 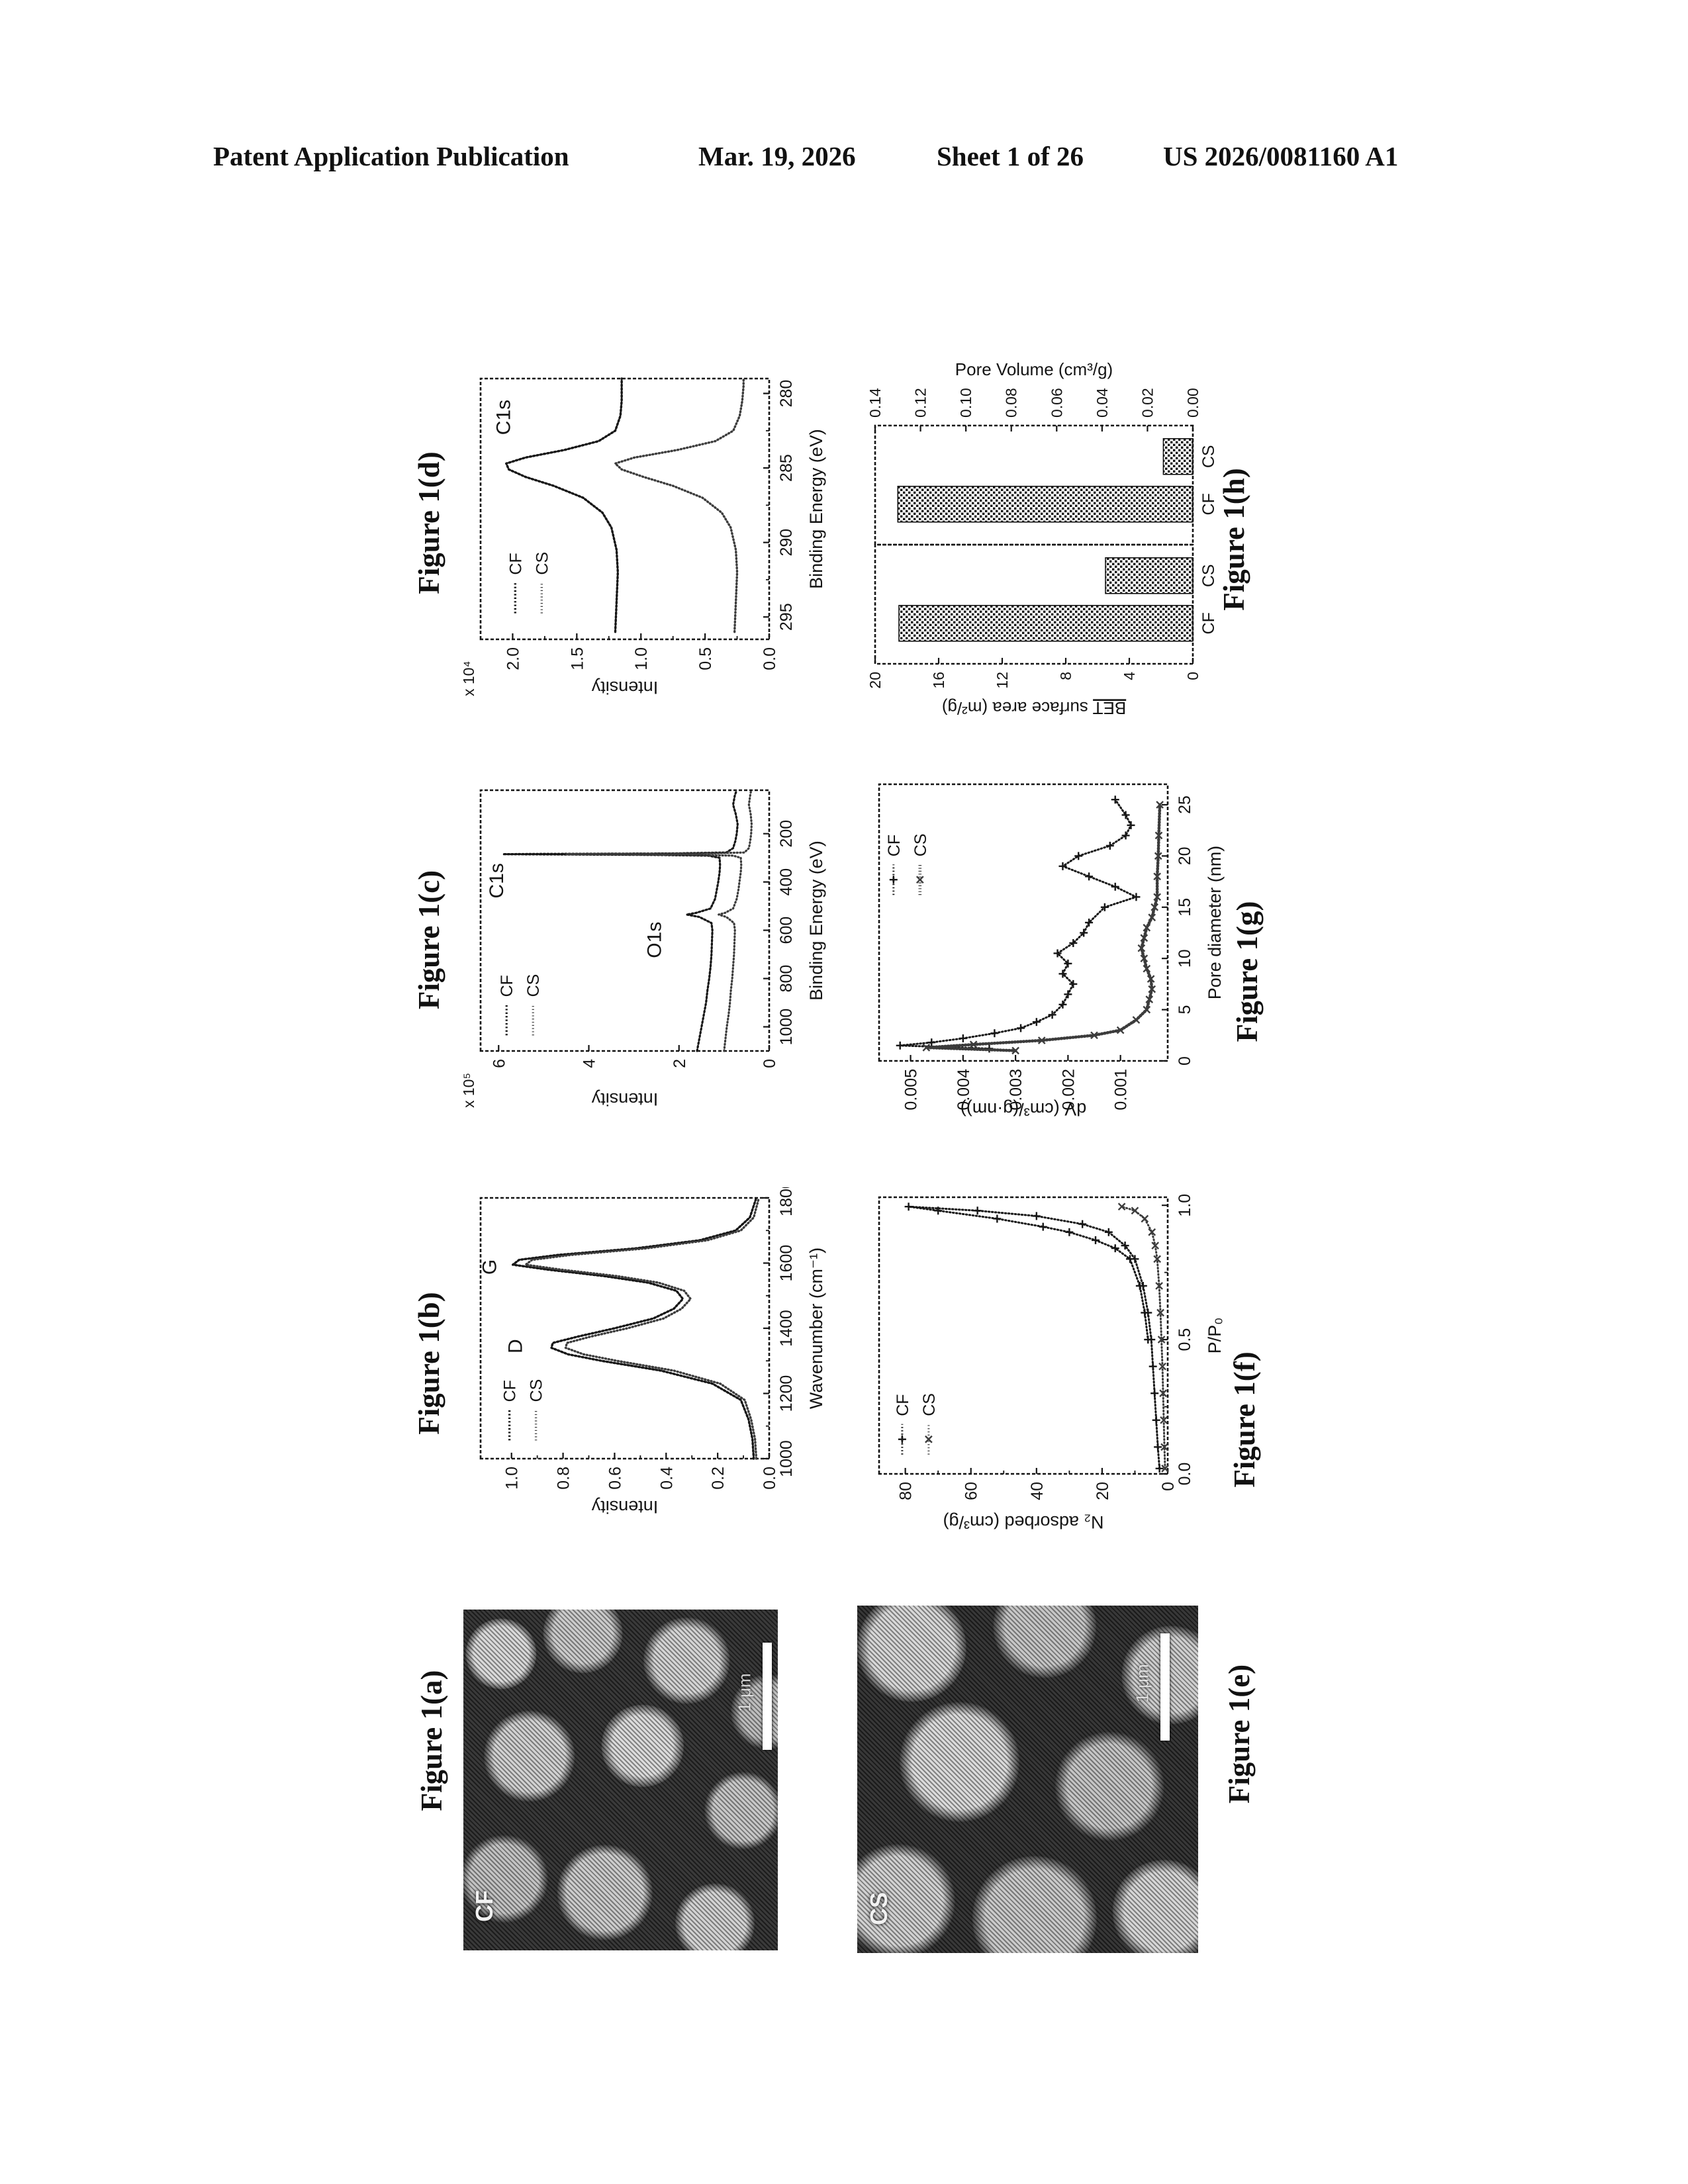 What do you see at coordinates (777, 156) in the screenshot?
I see `header-date: Mar. 19, 2026` at bounding box center [777, 156].